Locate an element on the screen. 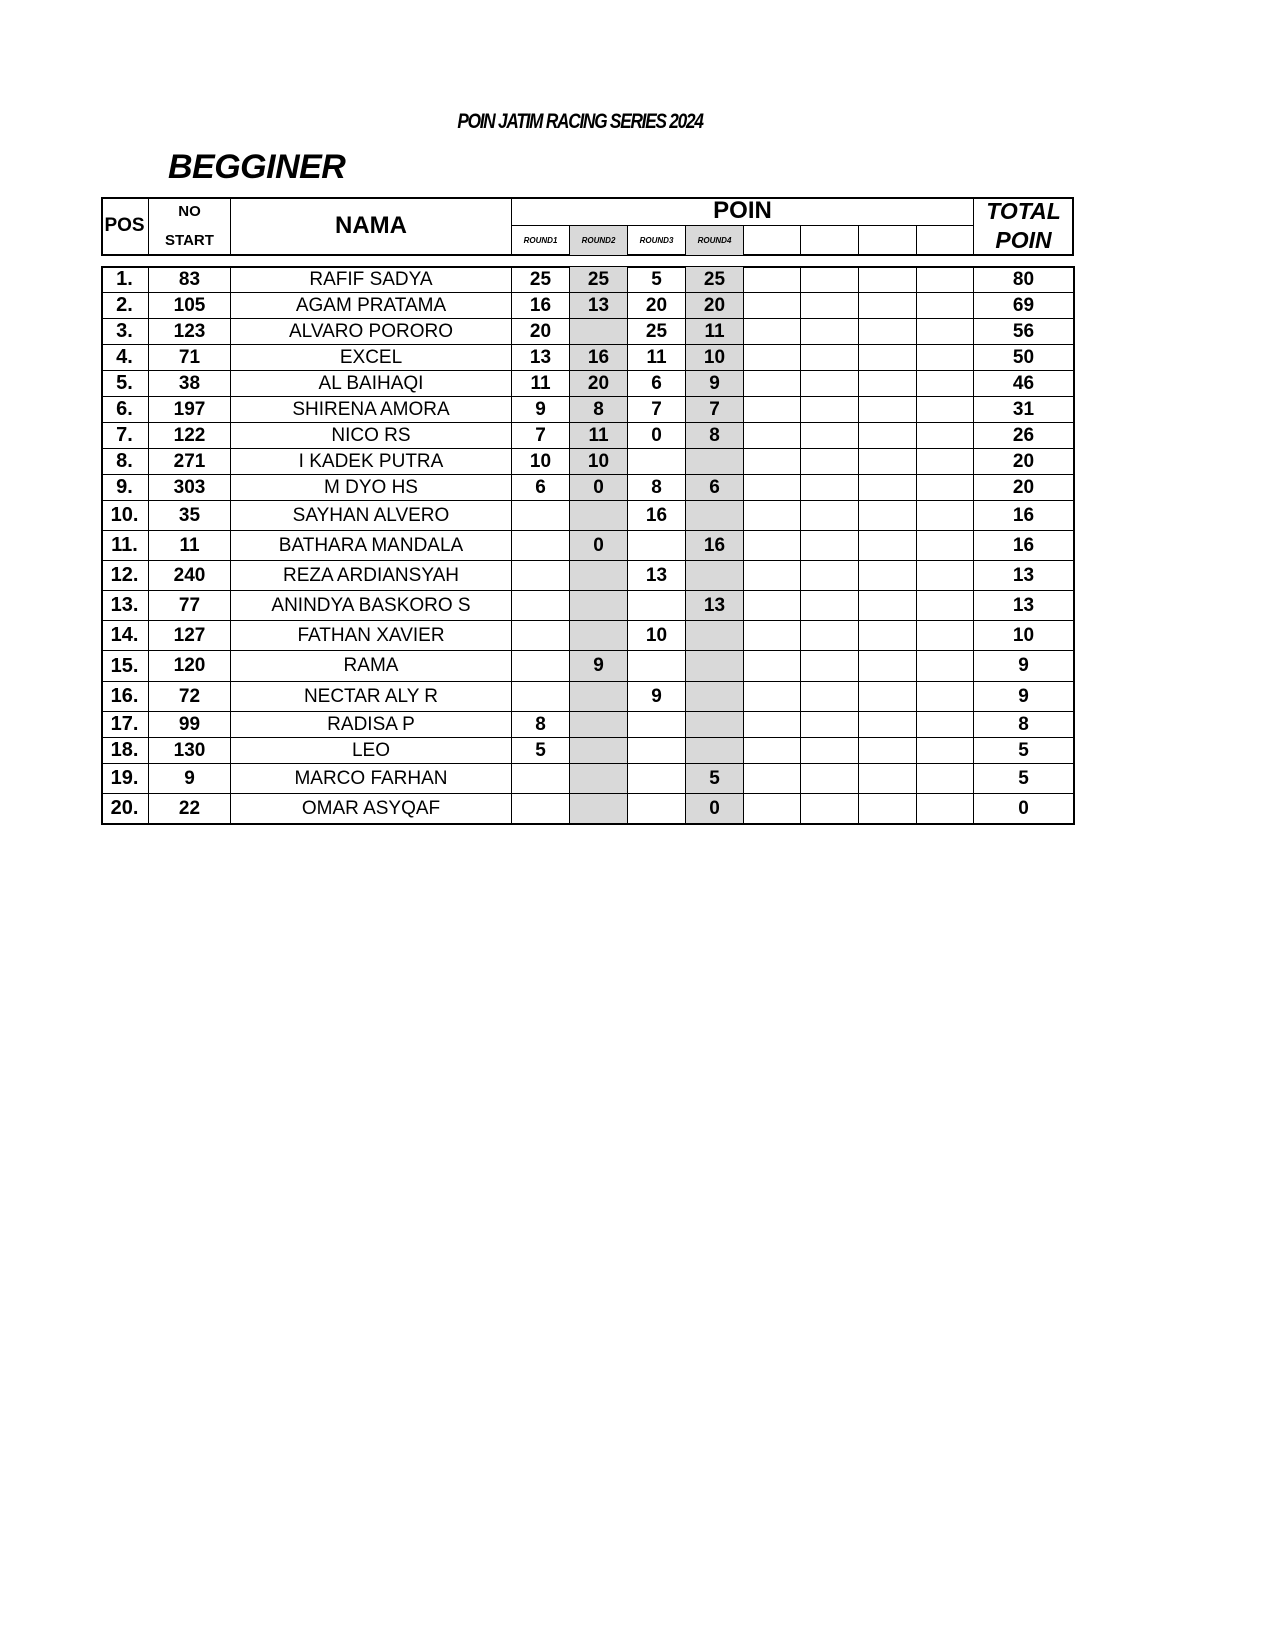 The height and width of the screenshot is (1650, 1275). row-round-1: 16 is located at coordinates (541, 306).